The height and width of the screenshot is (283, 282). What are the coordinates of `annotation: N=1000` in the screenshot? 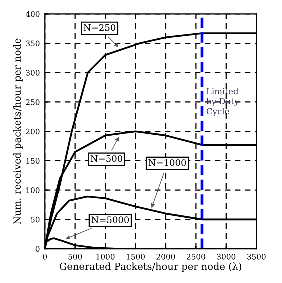 It's located at (167, 162).